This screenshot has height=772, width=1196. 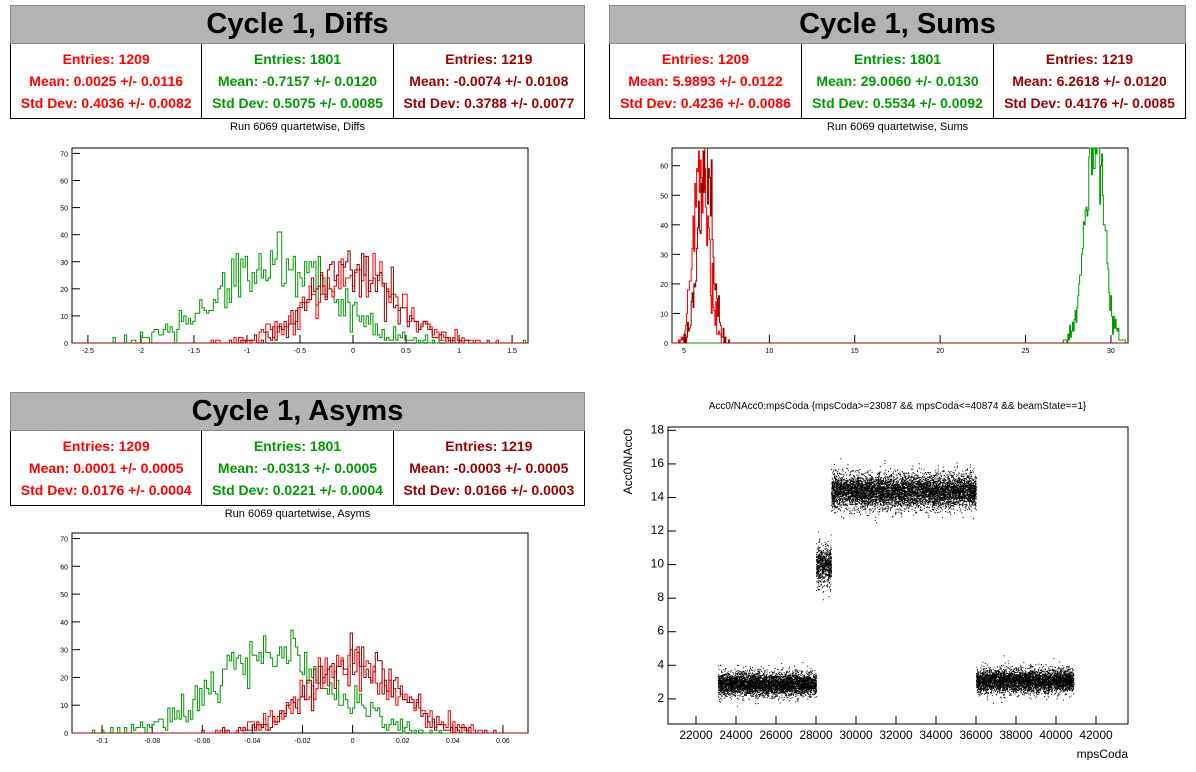 I want to click on x-tick-label: 24000, so click(x=736, y=735).